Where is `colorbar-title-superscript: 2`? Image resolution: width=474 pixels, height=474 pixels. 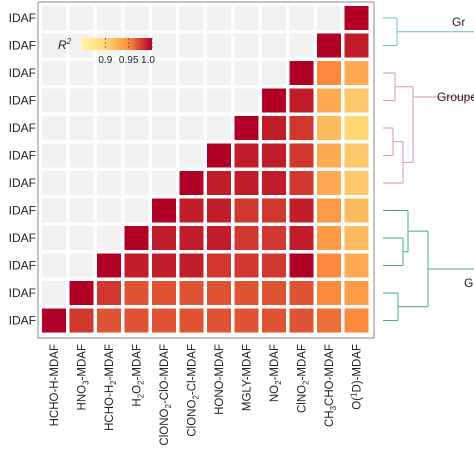
colorbar-title-superscript: 2 is located at coordinates (69, 41).